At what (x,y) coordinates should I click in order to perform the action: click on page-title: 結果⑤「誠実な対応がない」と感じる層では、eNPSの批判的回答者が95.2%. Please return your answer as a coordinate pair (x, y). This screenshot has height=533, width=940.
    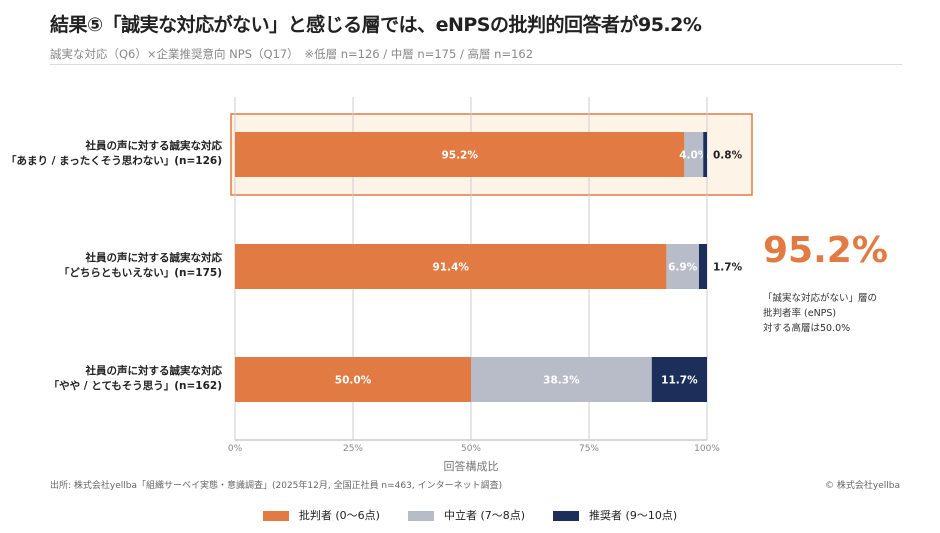
    Looking at the image, I should click on (376, 25).